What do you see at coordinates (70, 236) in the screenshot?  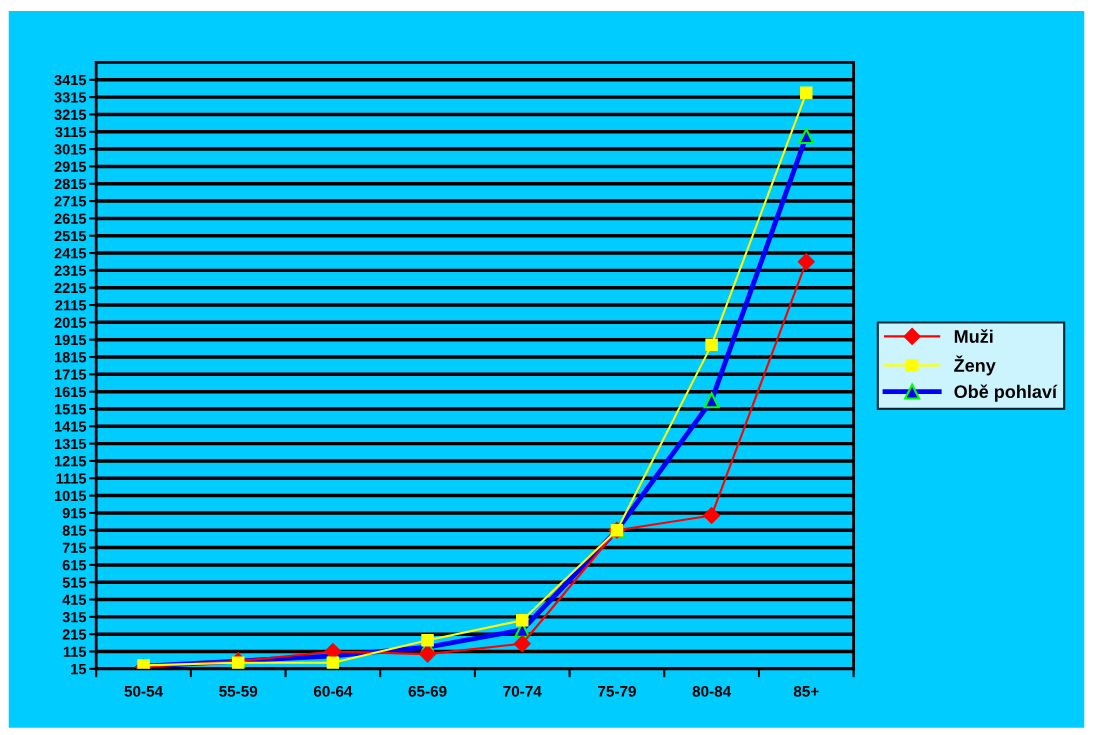 I see `y-tick-label: 2515` at bounding box center [70, 236].